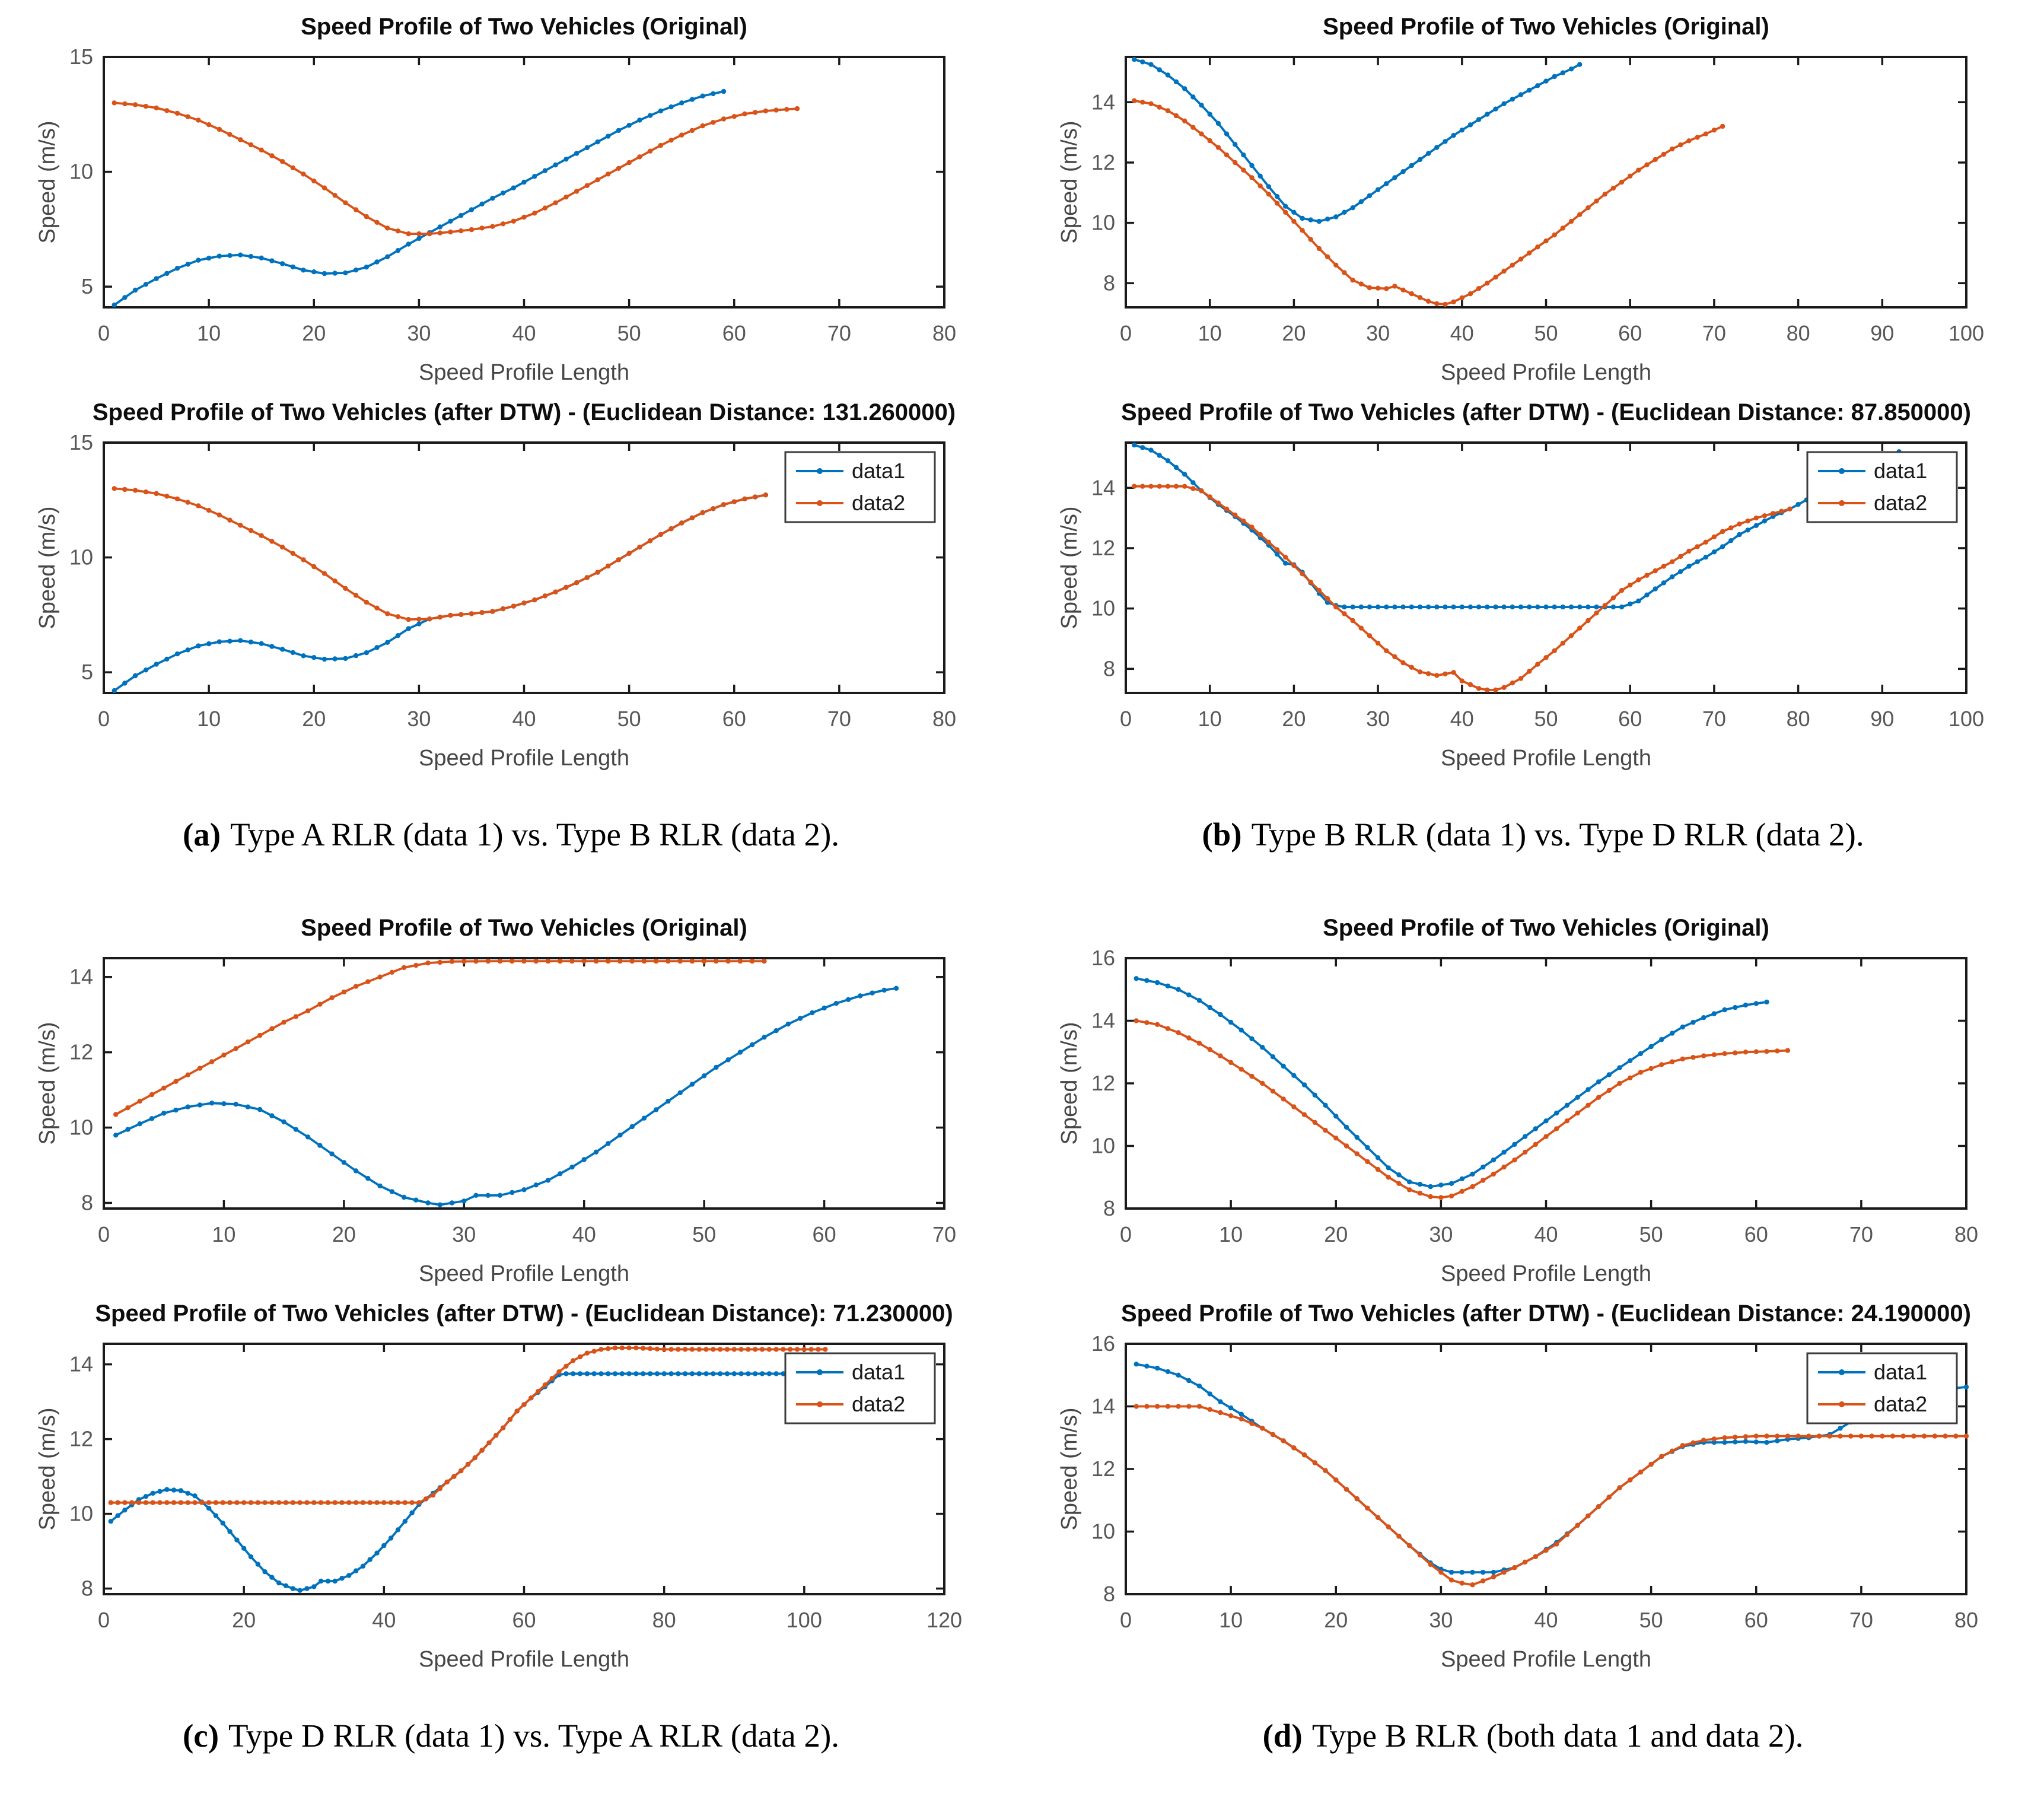  What do you see at coordinates (1222, 834) in the screenshot?
I see `caption-b-label: (b)` at bounding box center [1222, 834].